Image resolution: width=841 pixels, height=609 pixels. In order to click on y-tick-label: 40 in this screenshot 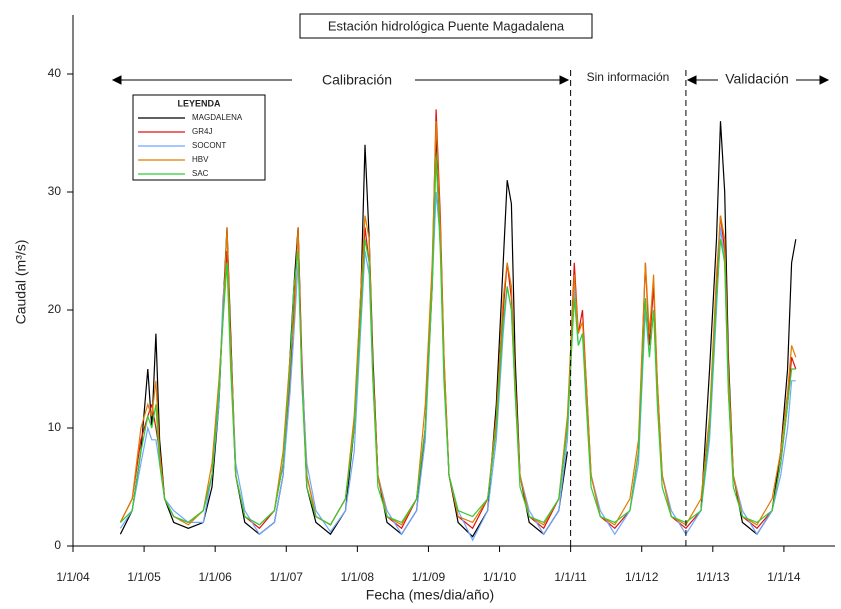, I will do `click(55, 73)`.